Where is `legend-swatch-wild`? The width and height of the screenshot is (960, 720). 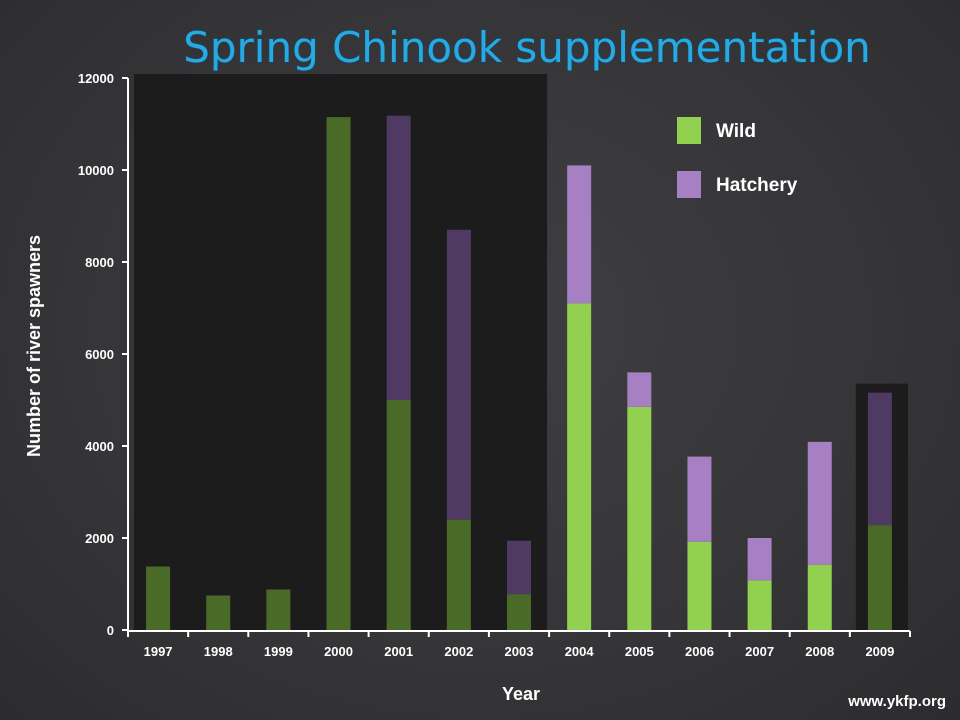
legend-swatch-wild is located at coordinates (689, 130).